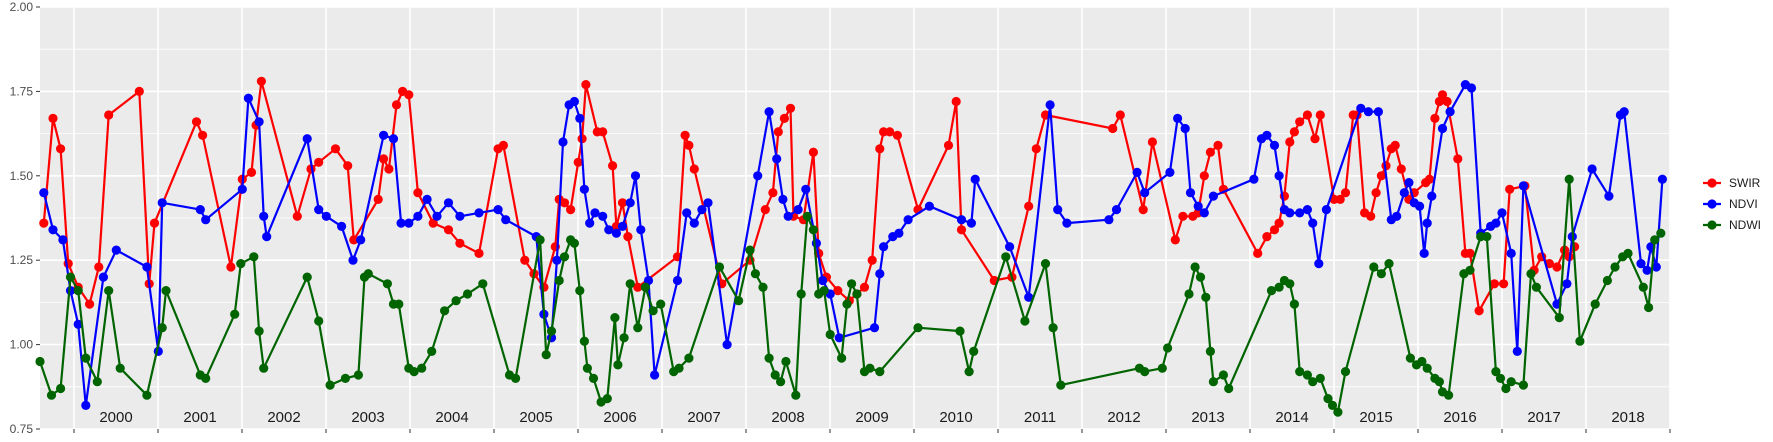 Image resolution: width=1773 pixels, height=442 pixels. Describe the element at coordinates (787, 417) in the screenshot. I see `year-label: 2008` at that location.